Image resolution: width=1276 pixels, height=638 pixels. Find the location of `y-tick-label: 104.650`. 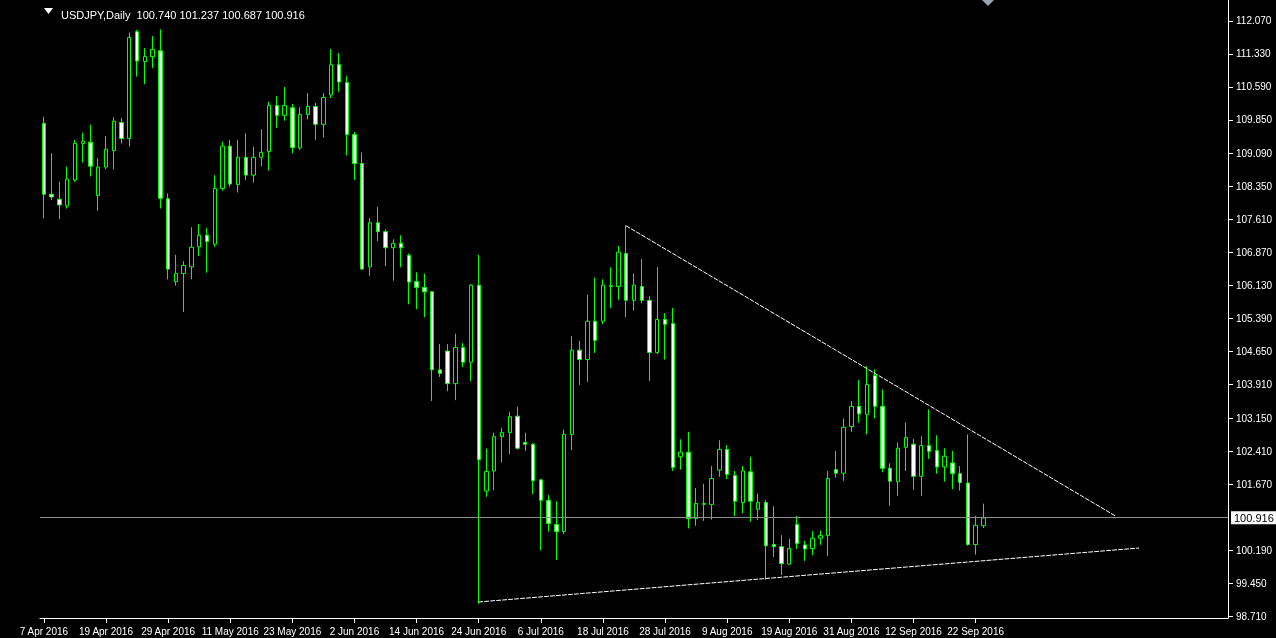

y-tick-label: 104.650 is located at coordinates (1254, 352).